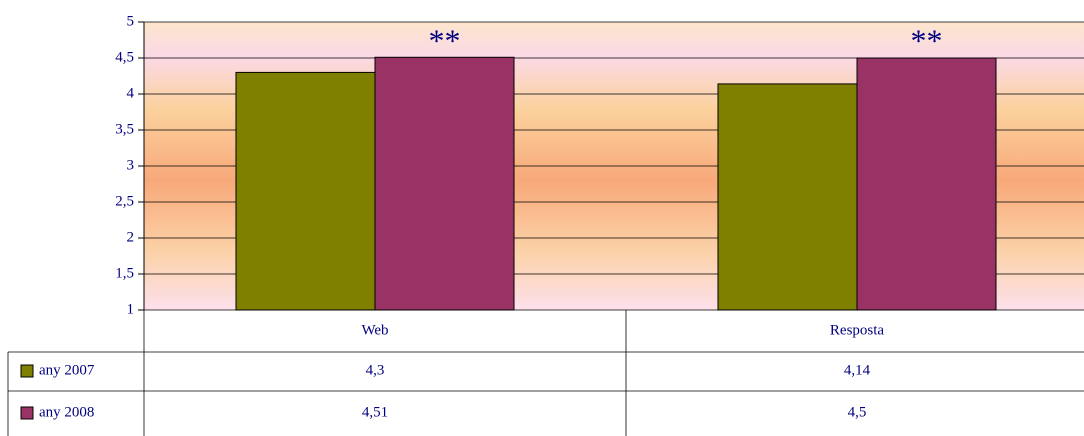 The image size is (1084, 436). I want to click on table-value: 4,3, so click(375, 370).